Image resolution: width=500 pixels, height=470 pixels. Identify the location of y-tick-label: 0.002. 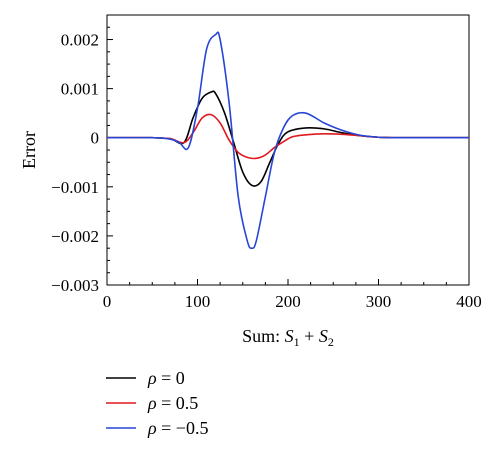
(80, 40).